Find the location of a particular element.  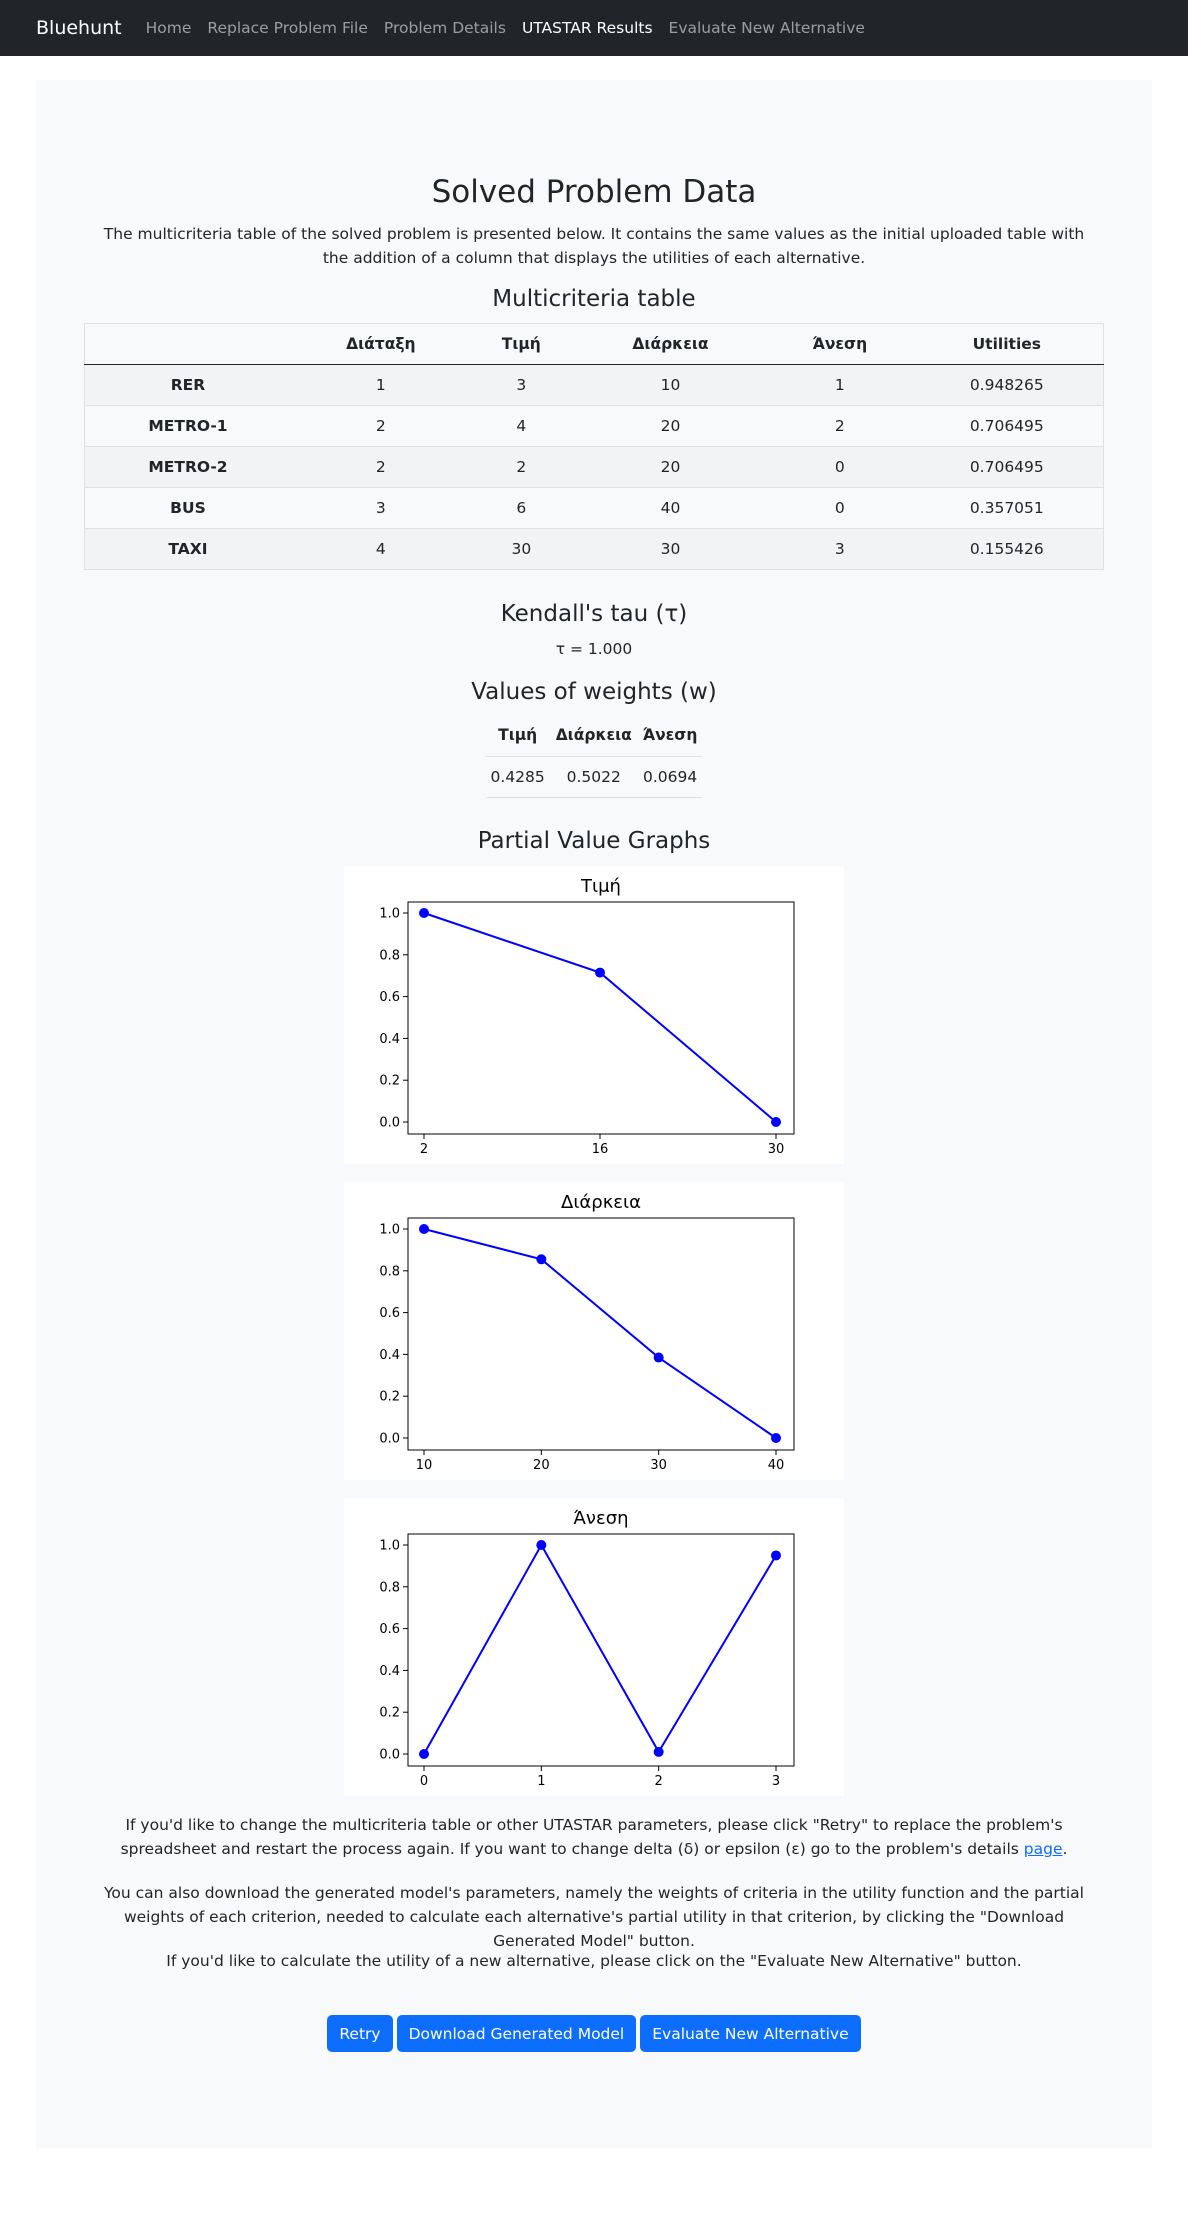

chart-comfort-svg: Άνεση 0.0 0.2 0.4 0.6 0.8 1.0 0 1 2 3 is located at coordinates (587, 1648).